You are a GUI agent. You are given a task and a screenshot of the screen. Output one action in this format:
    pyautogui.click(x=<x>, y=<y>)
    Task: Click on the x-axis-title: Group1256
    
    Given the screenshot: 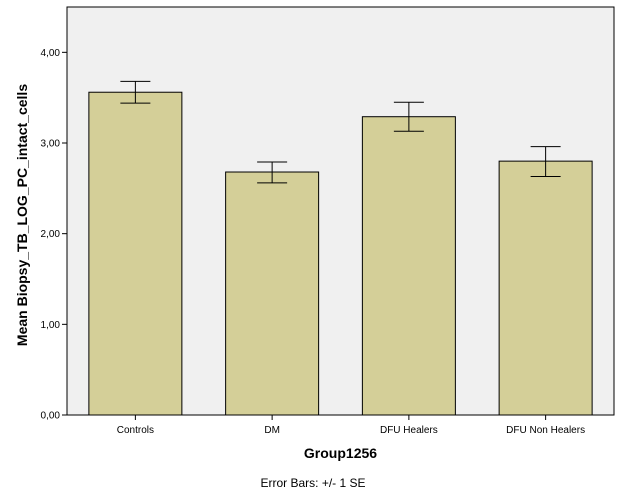 What is the action you would take?
    pyautogui.click(x=340, y=453)
    